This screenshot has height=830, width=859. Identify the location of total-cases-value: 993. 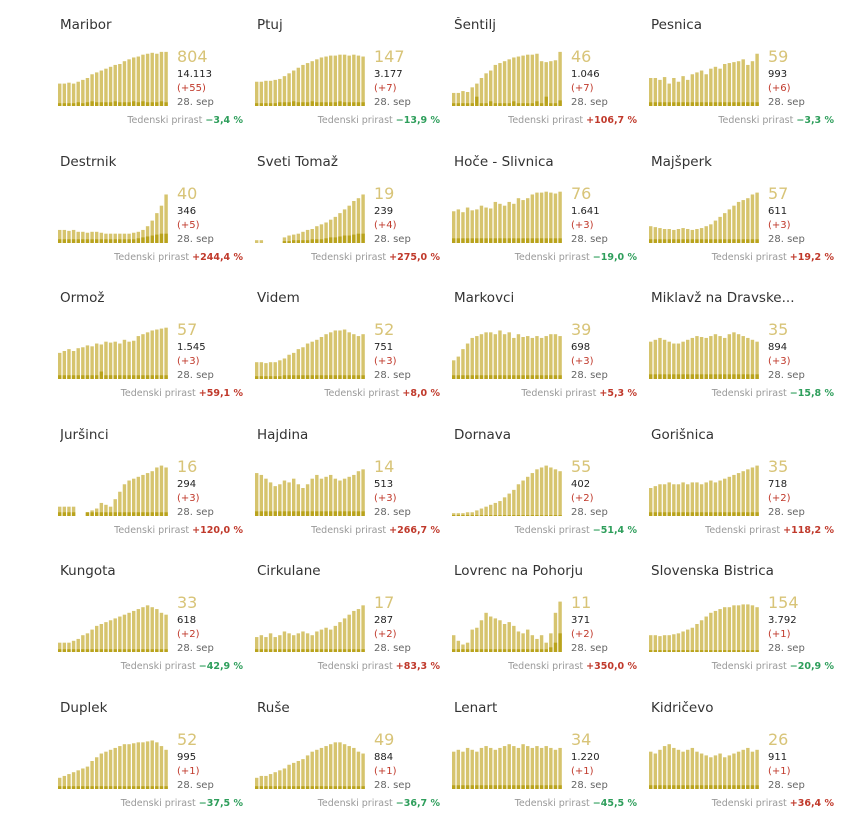
(778, 74).